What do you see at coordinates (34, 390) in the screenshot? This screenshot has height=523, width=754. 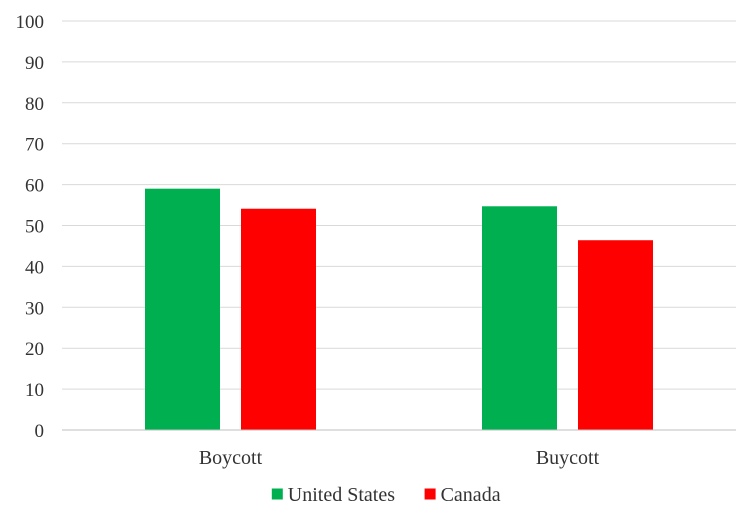 I see `y-tick-label: 10` at bounding box center [34, 390].